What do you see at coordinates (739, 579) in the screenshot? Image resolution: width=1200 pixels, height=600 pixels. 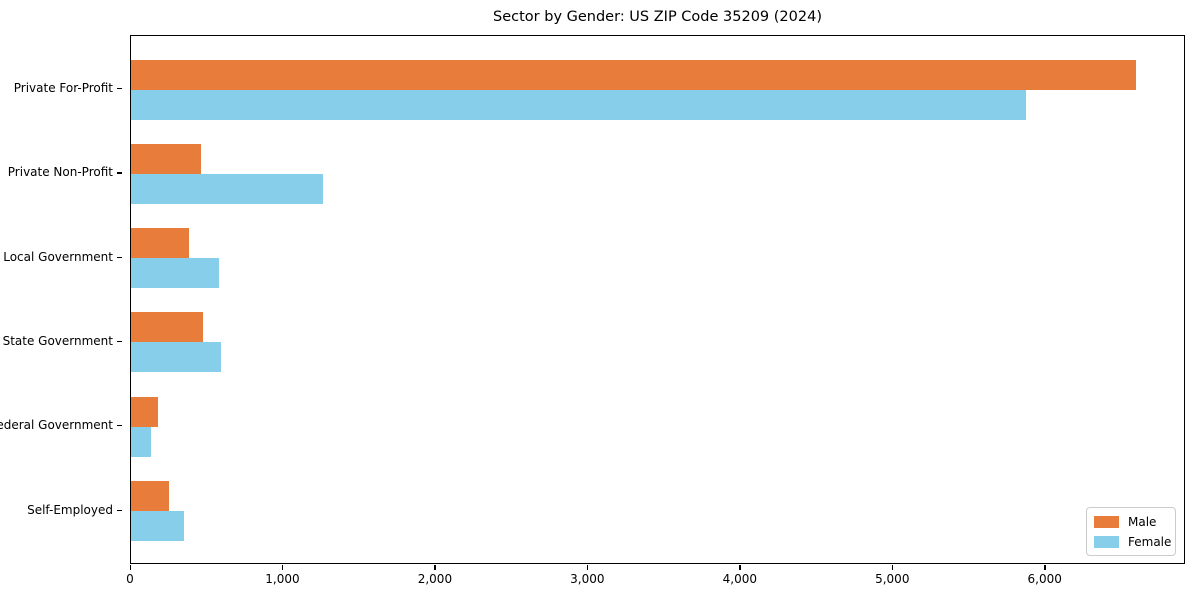 I see `x-axis-tick-label: 4,000` at bounding box center [739, 579].